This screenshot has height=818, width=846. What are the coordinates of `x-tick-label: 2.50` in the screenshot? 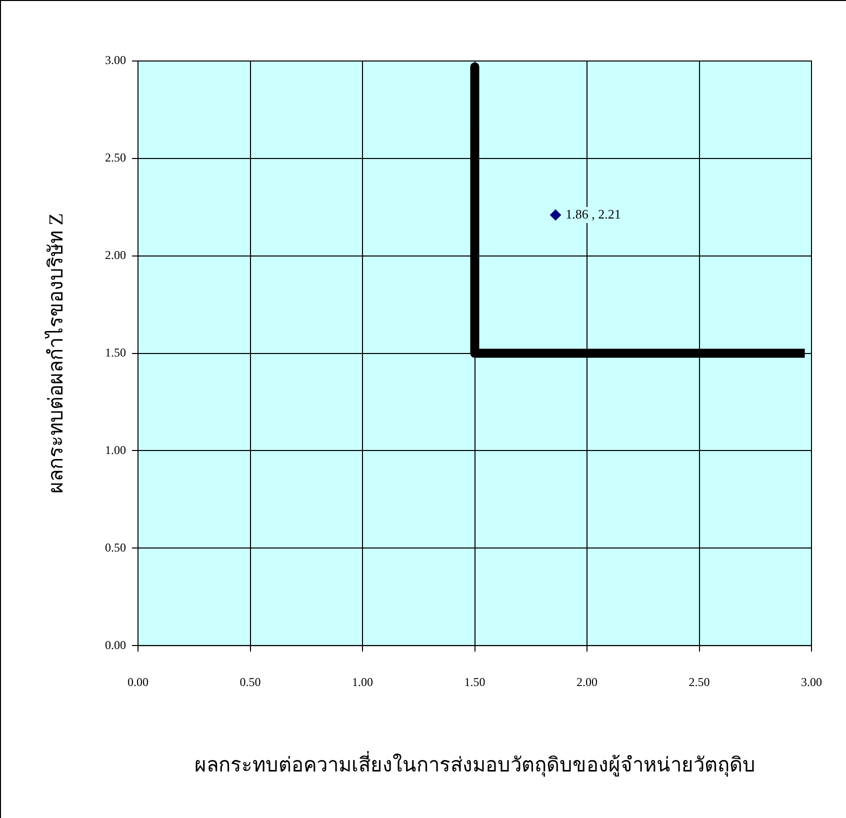 It's located at (699, 681).